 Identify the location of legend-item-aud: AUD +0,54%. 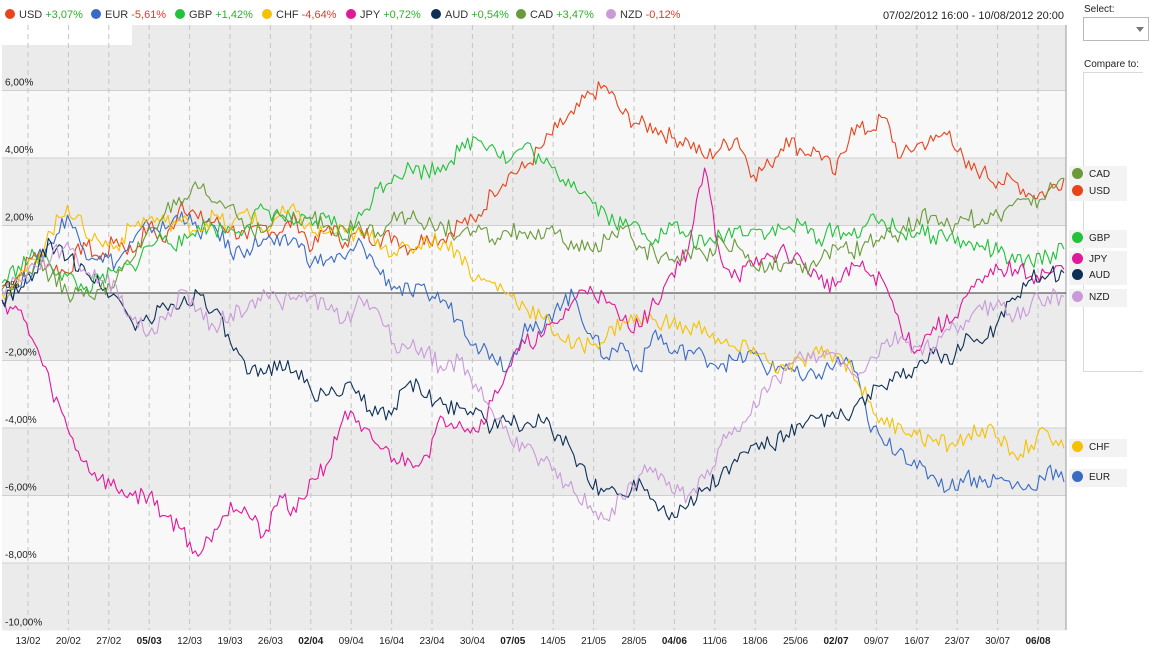
(470, 15).